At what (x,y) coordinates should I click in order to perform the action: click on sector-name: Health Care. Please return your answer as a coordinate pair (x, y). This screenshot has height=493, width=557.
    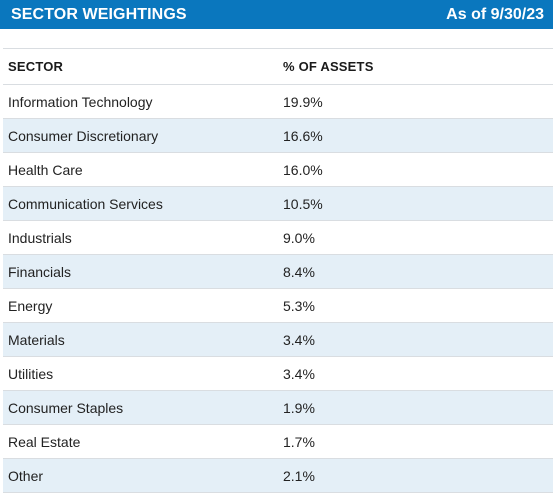
    Looking at the image, I should click on (45, 169).